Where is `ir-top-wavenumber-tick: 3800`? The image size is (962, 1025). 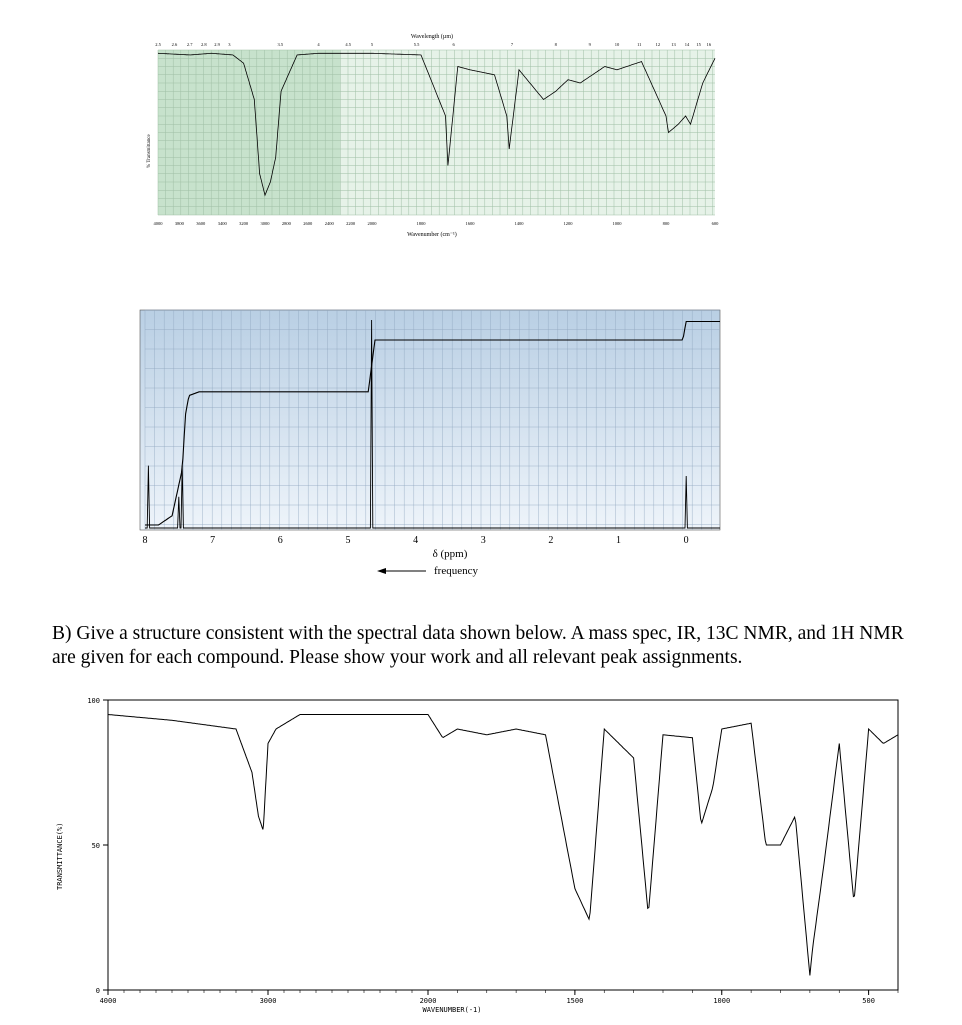
ir-top-wavenumber-tick: 3800 is located at coordinates (180, 223).